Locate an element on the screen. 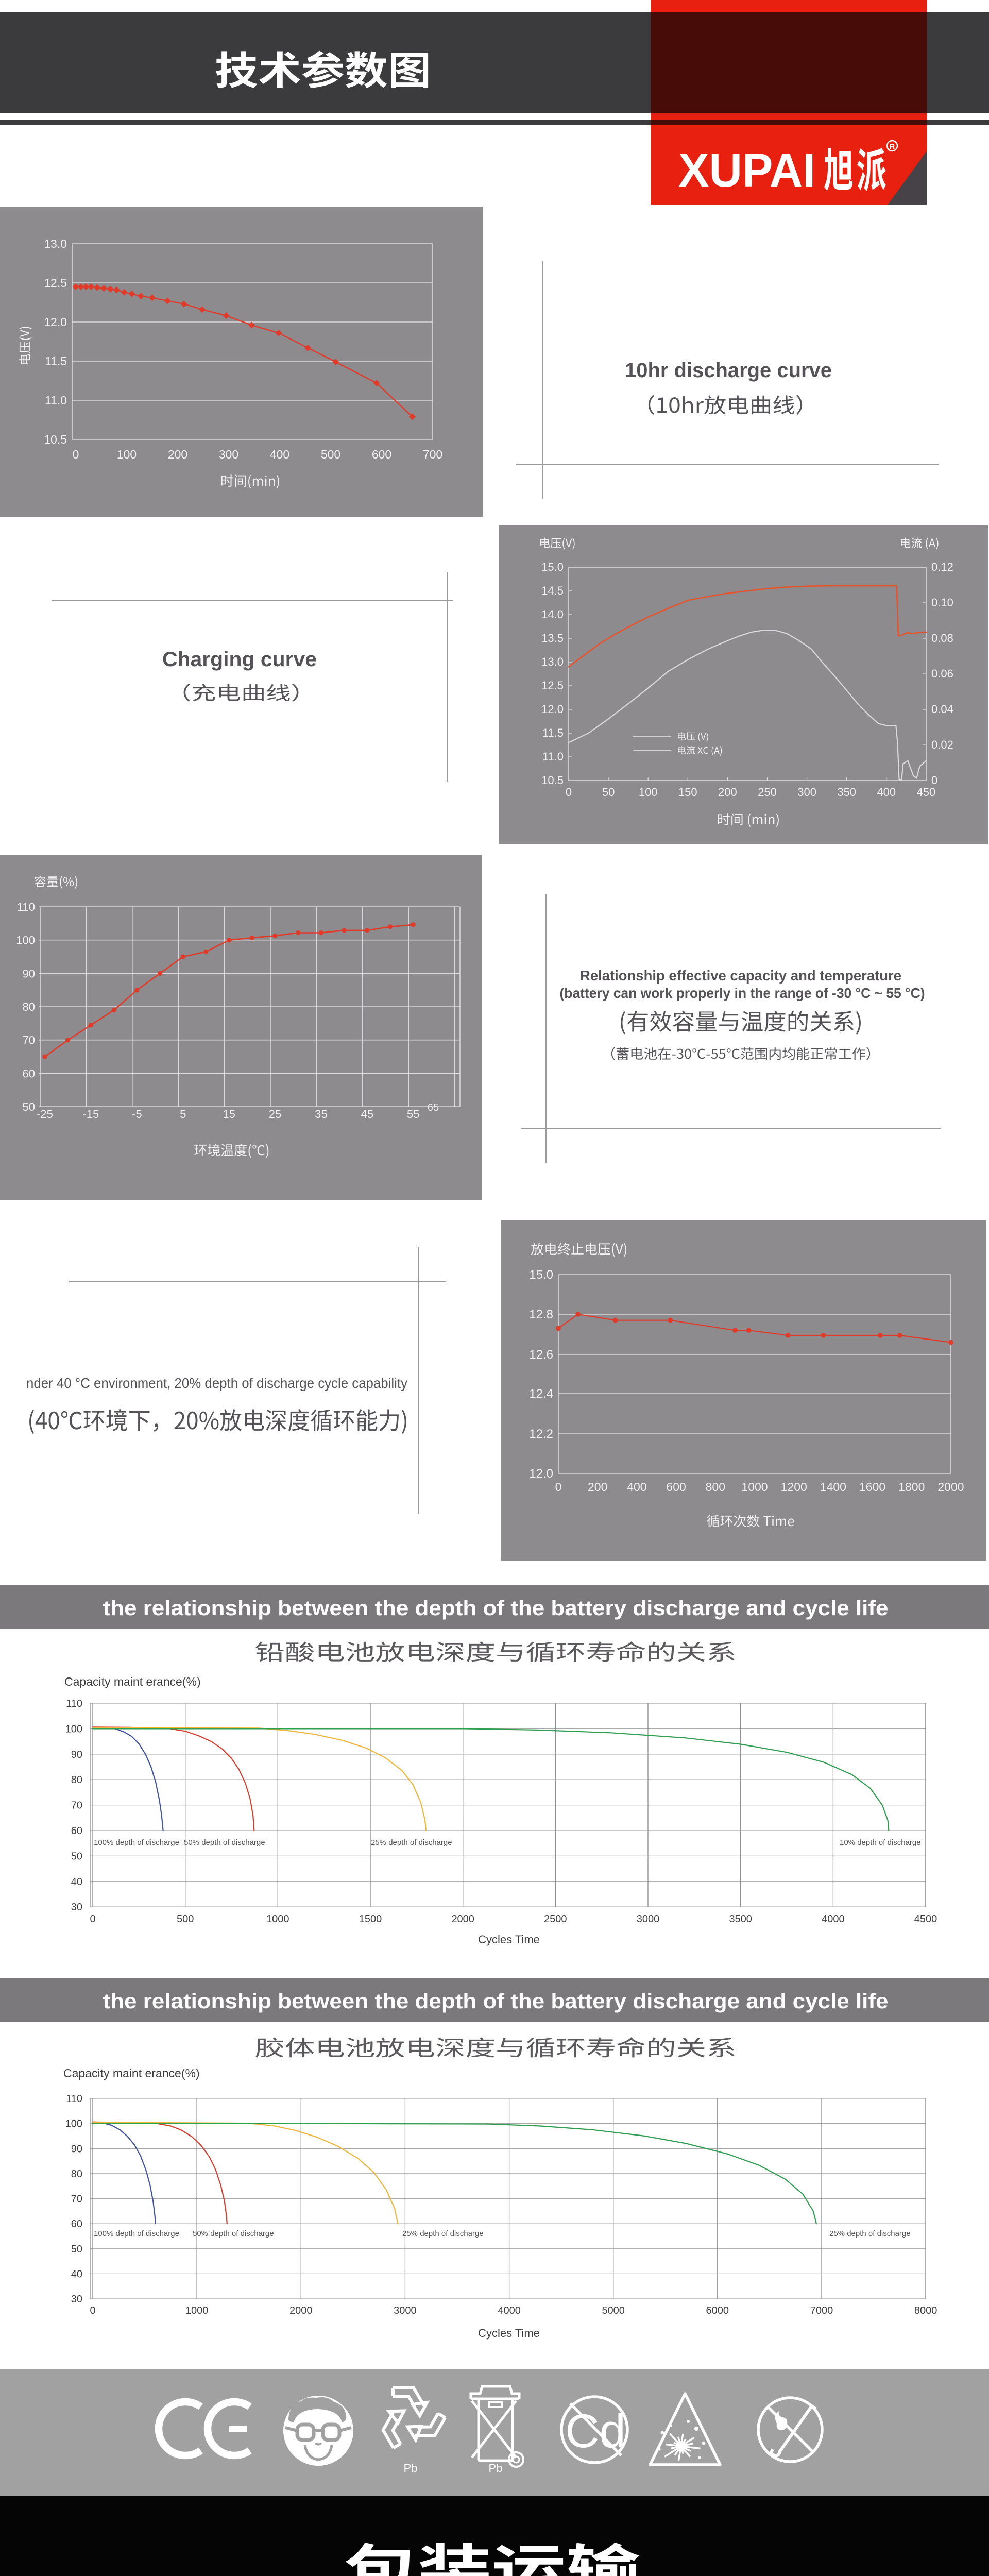 The height and width of the screenshot is (2576, 989). svg-text: 2500 is located at coordinates (555, 1919).